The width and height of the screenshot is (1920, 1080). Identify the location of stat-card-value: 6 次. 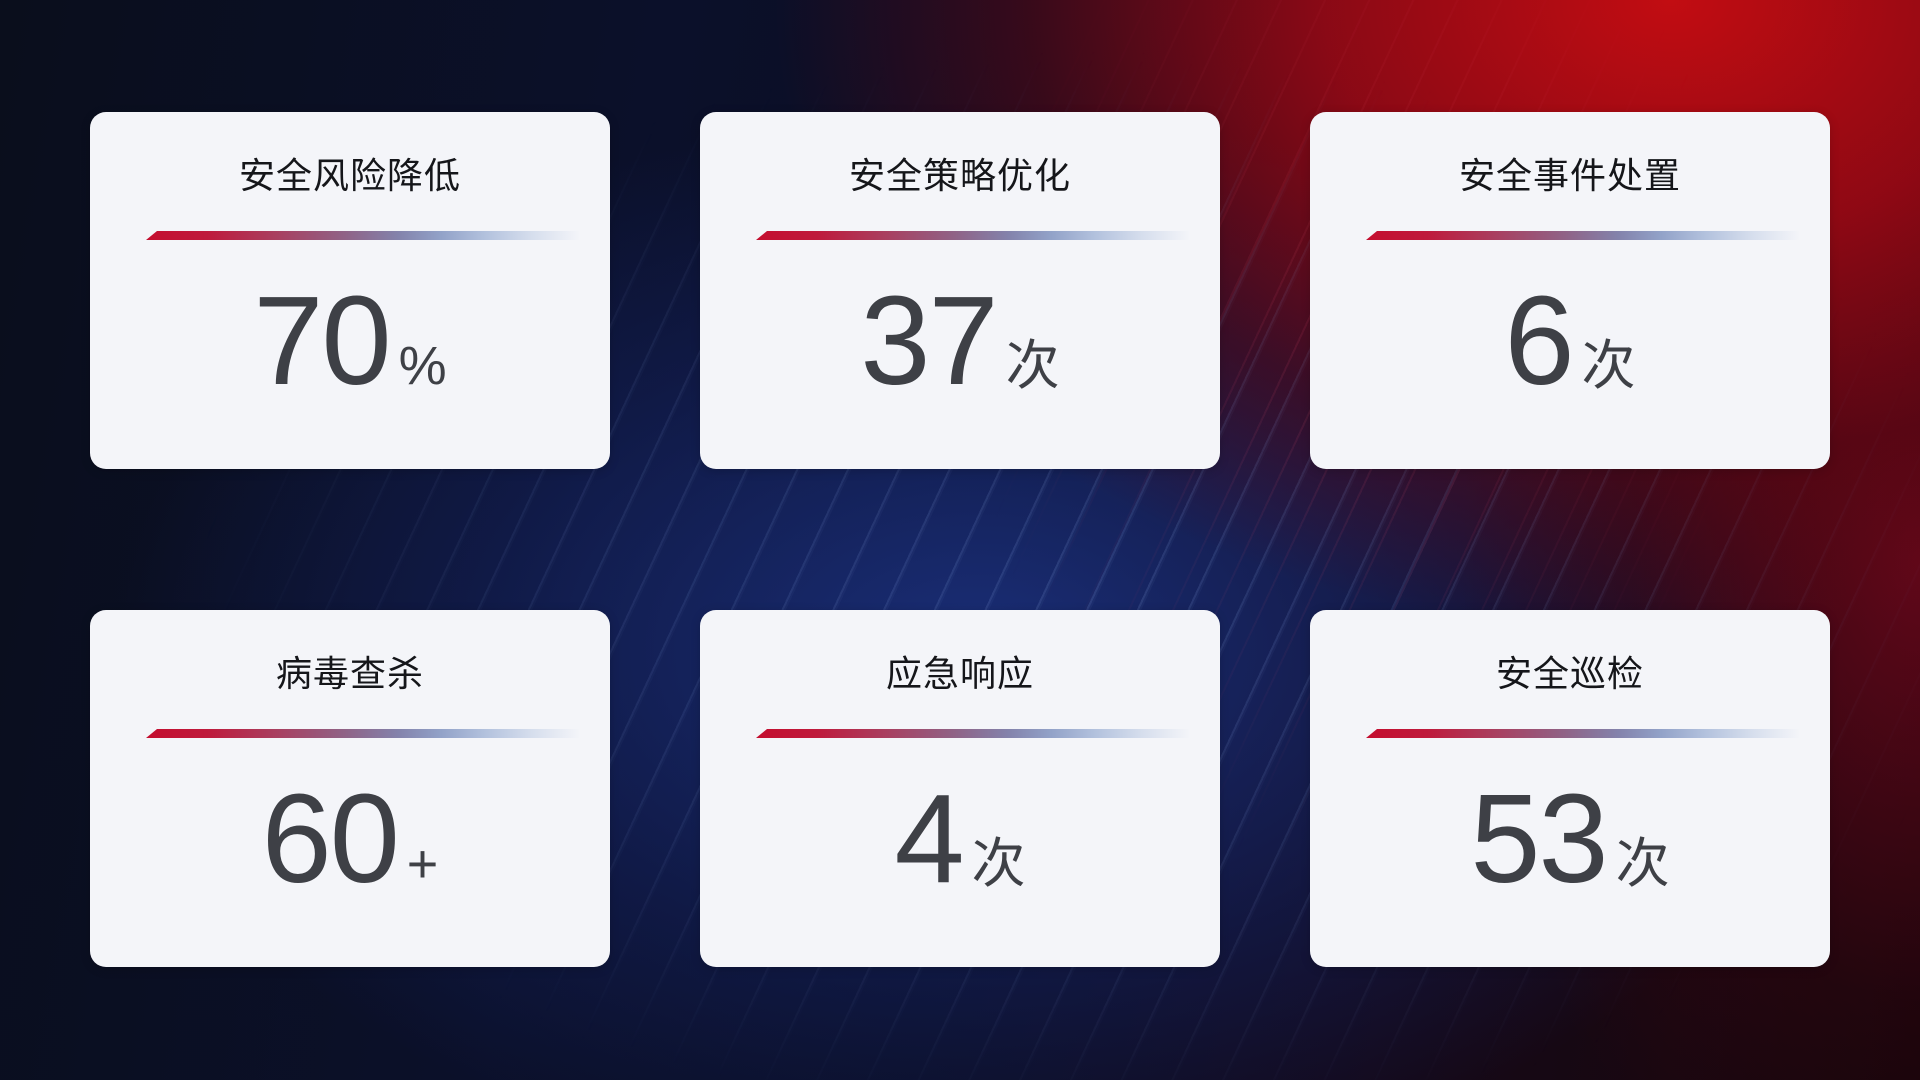
(1570, 341).